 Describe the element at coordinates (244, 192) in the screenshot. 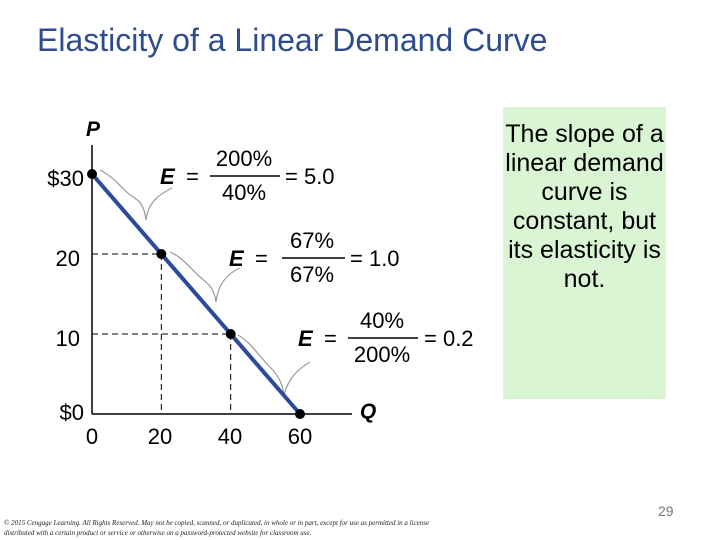

I see `denominator: 40%` at that location.